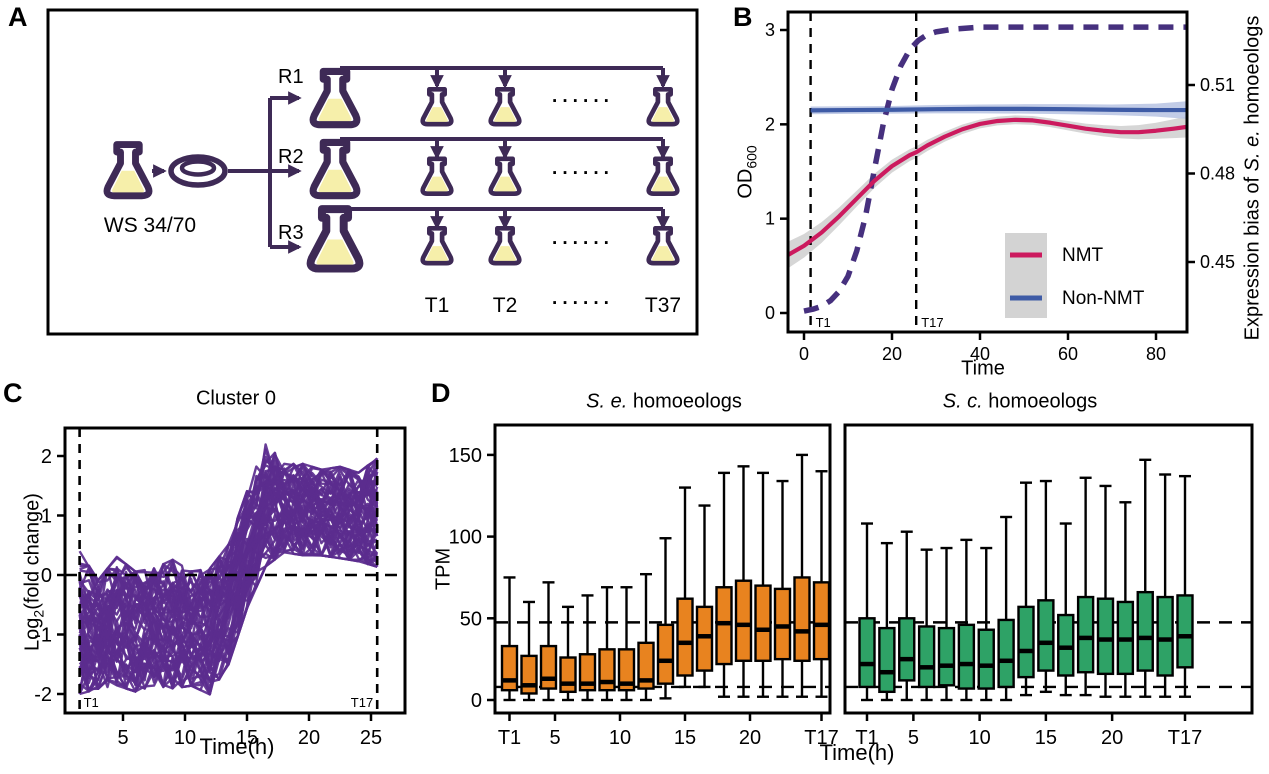 This screenshot has width=1269, height=774. Describe the element at coordinates (291, 157) in the screenshot. I see `replicate-r2-label: R2` at that location.